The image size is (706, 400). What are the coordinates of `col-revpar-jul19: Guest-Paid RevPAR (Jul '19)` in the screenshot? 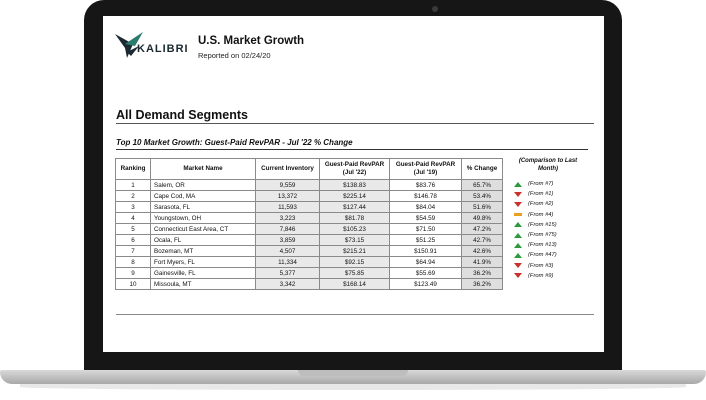 It's located at (425, 169).